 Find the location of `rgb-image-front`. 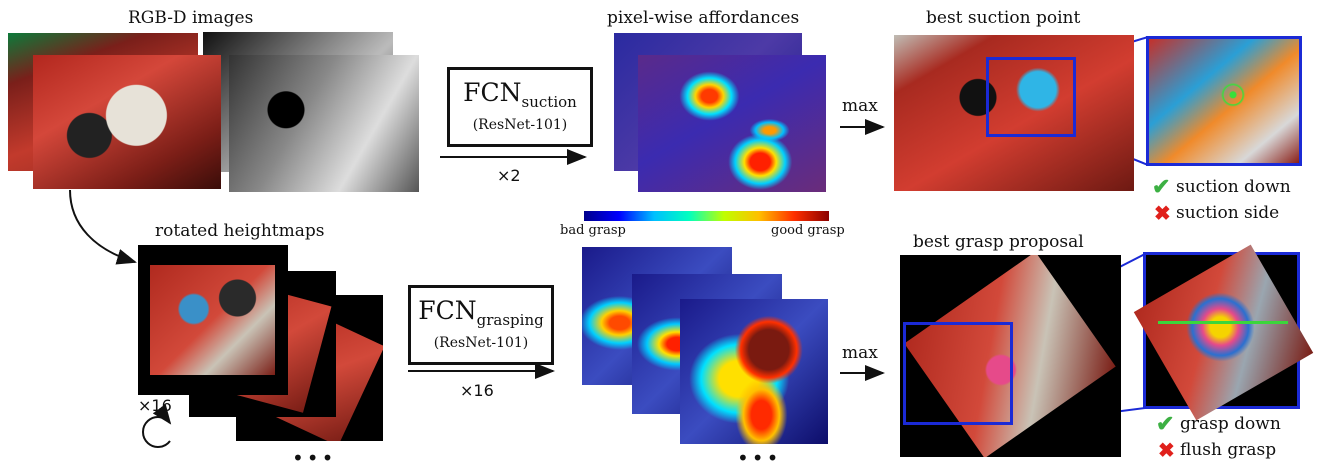

rgb-image-front is located at coordinates (127, 122).